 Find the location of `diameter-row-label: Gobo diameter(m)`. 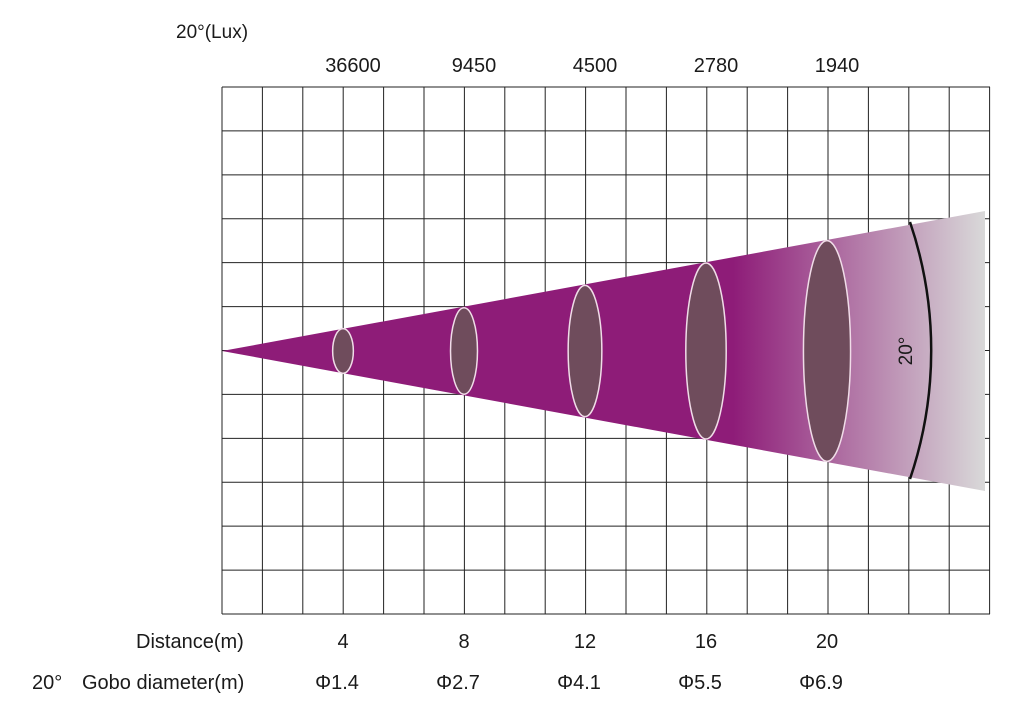

diameter-row-label: Gobo diameter(m) is located at coordinates (163, 683).